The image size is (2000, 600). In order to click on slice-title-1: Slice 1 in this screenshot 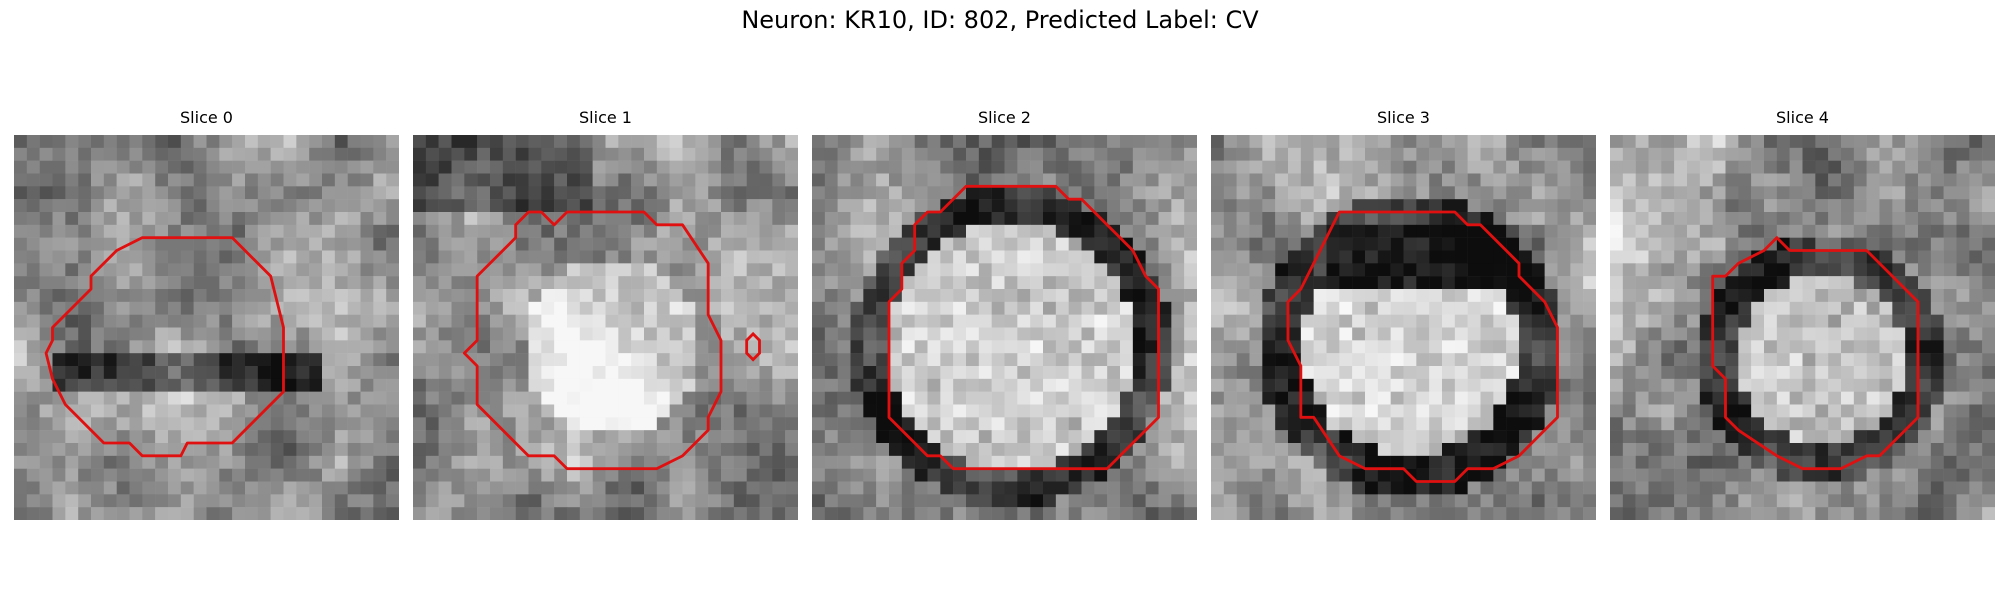, I will do `click(605, 117)`.